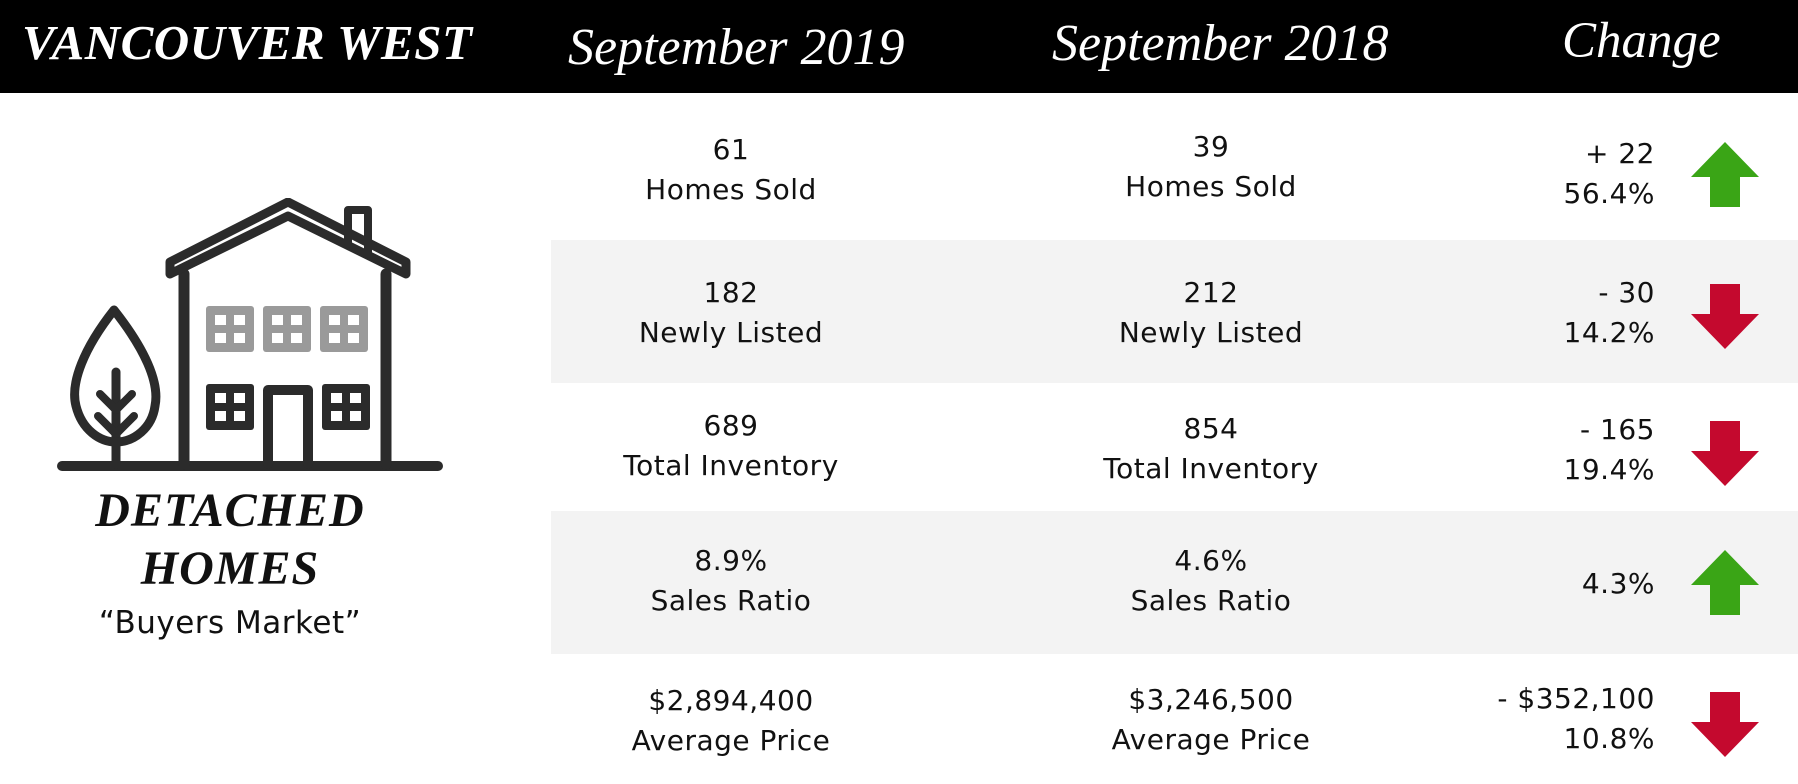  I want to click on column-header-current: September 2019, so click(736, 47).